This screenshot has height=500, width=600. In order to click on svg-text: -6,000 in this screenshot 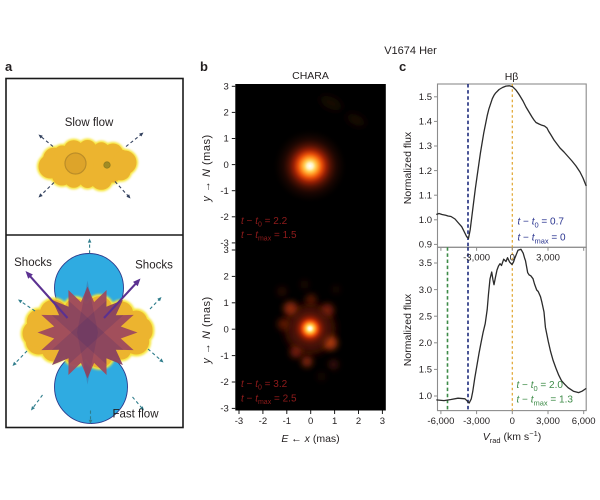, I will do `click(440, 421)`.